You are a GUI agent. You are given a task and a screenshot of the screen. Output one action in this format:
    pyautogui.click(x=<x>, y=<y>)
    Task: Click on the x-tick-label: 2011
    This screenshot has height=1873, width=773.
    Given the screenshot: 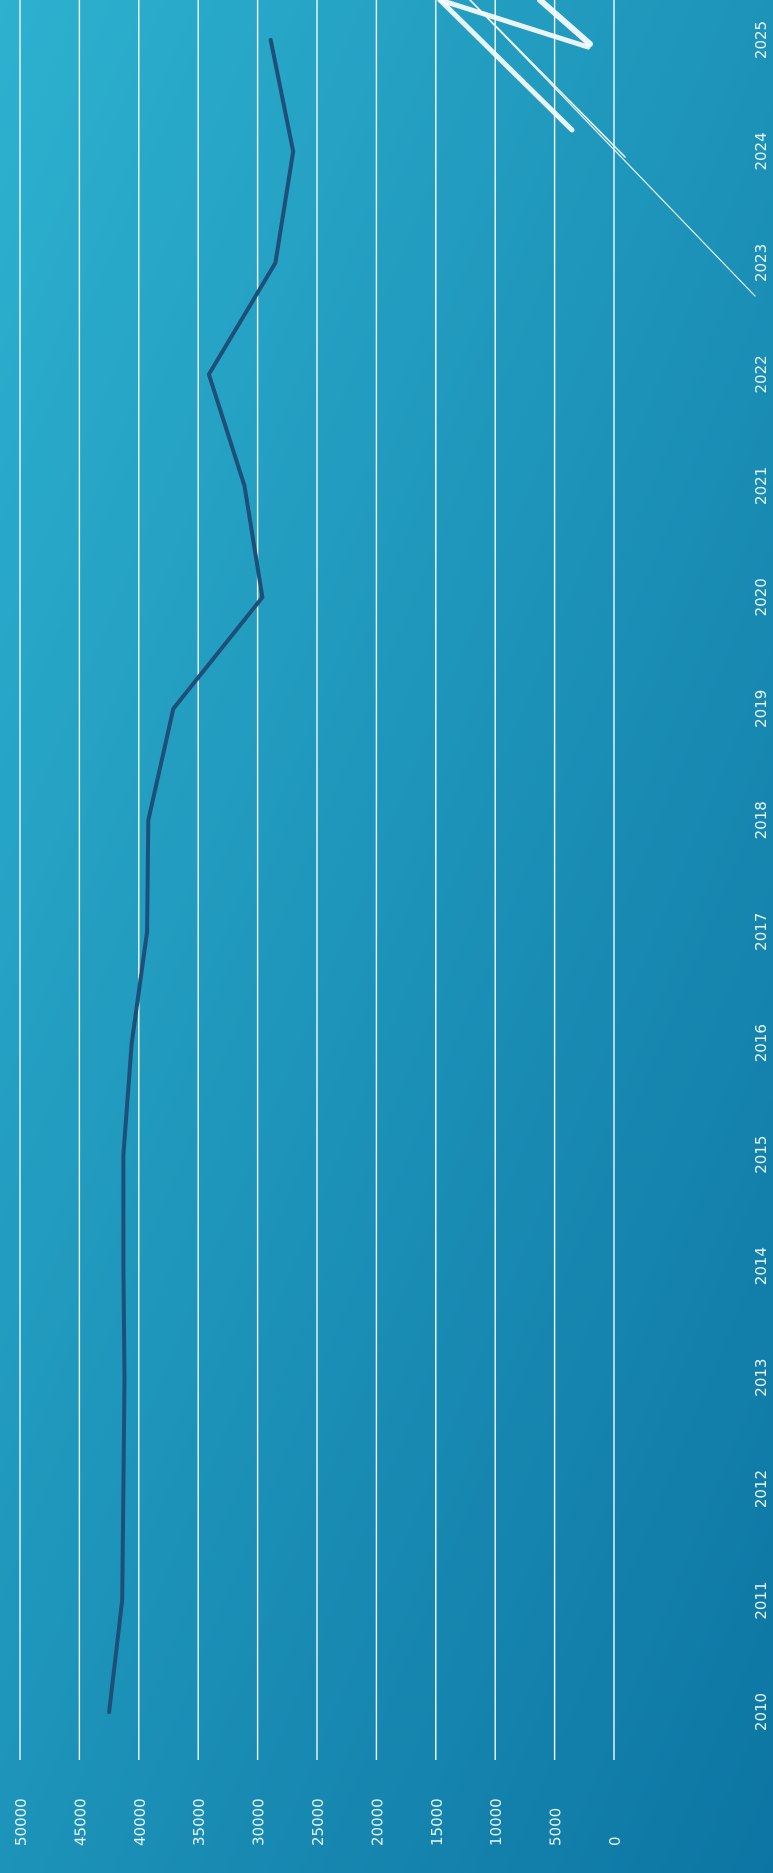 What is the action you would take?
    pyautogui.click(x=761, y=1600)
    